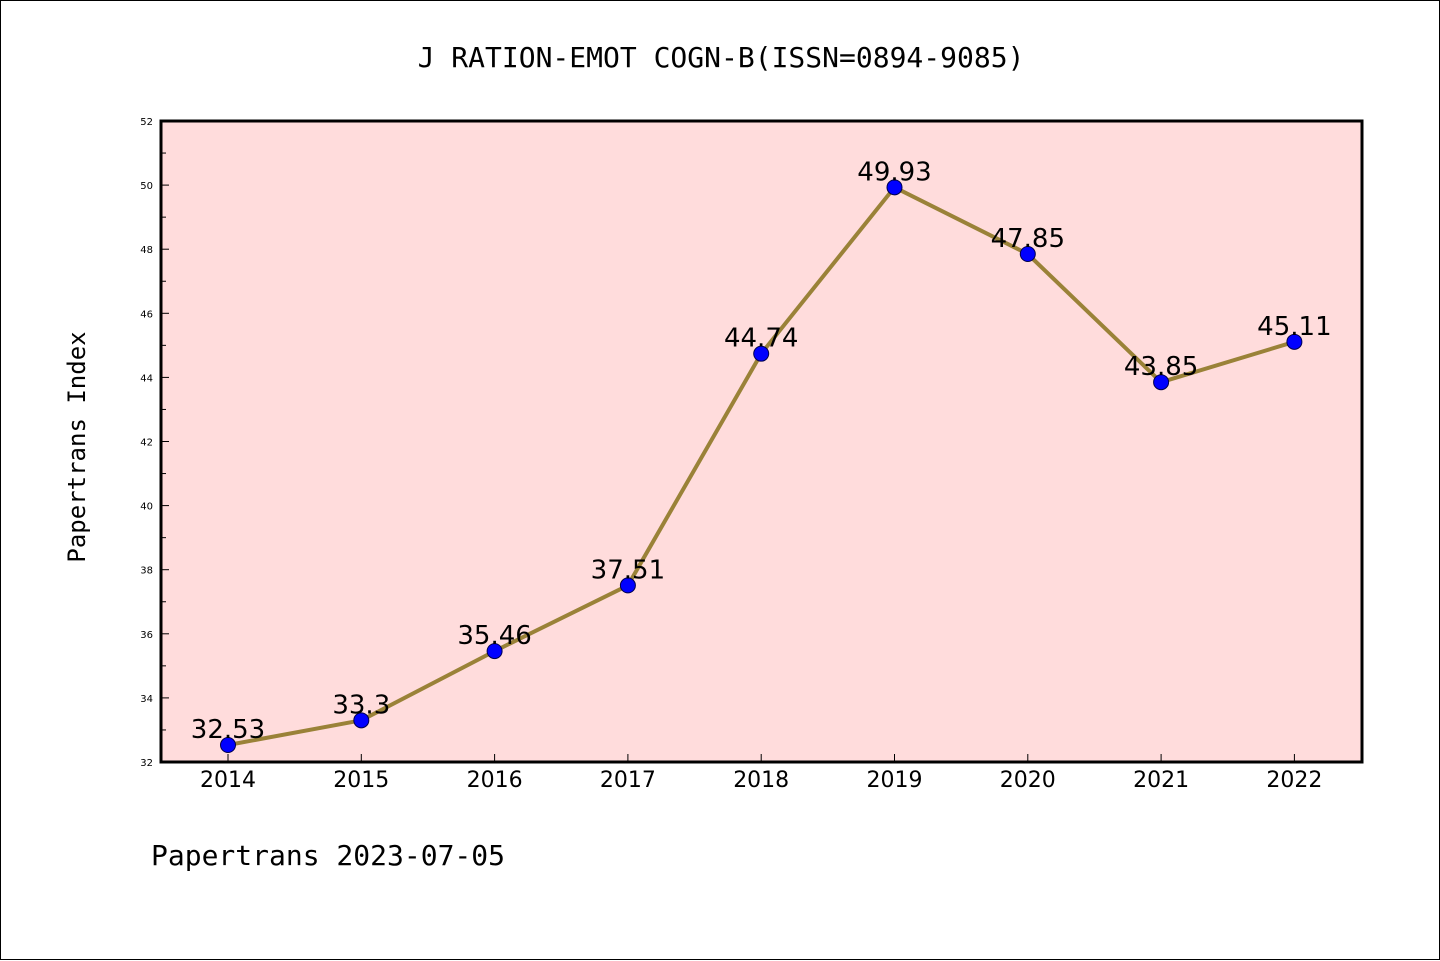 The width and height of the screenshot is (1440, 961). What do you see at coordinates (894, 172) in the screenshot?
I see `data-label: 49.93` at bounding box center [894, 172].